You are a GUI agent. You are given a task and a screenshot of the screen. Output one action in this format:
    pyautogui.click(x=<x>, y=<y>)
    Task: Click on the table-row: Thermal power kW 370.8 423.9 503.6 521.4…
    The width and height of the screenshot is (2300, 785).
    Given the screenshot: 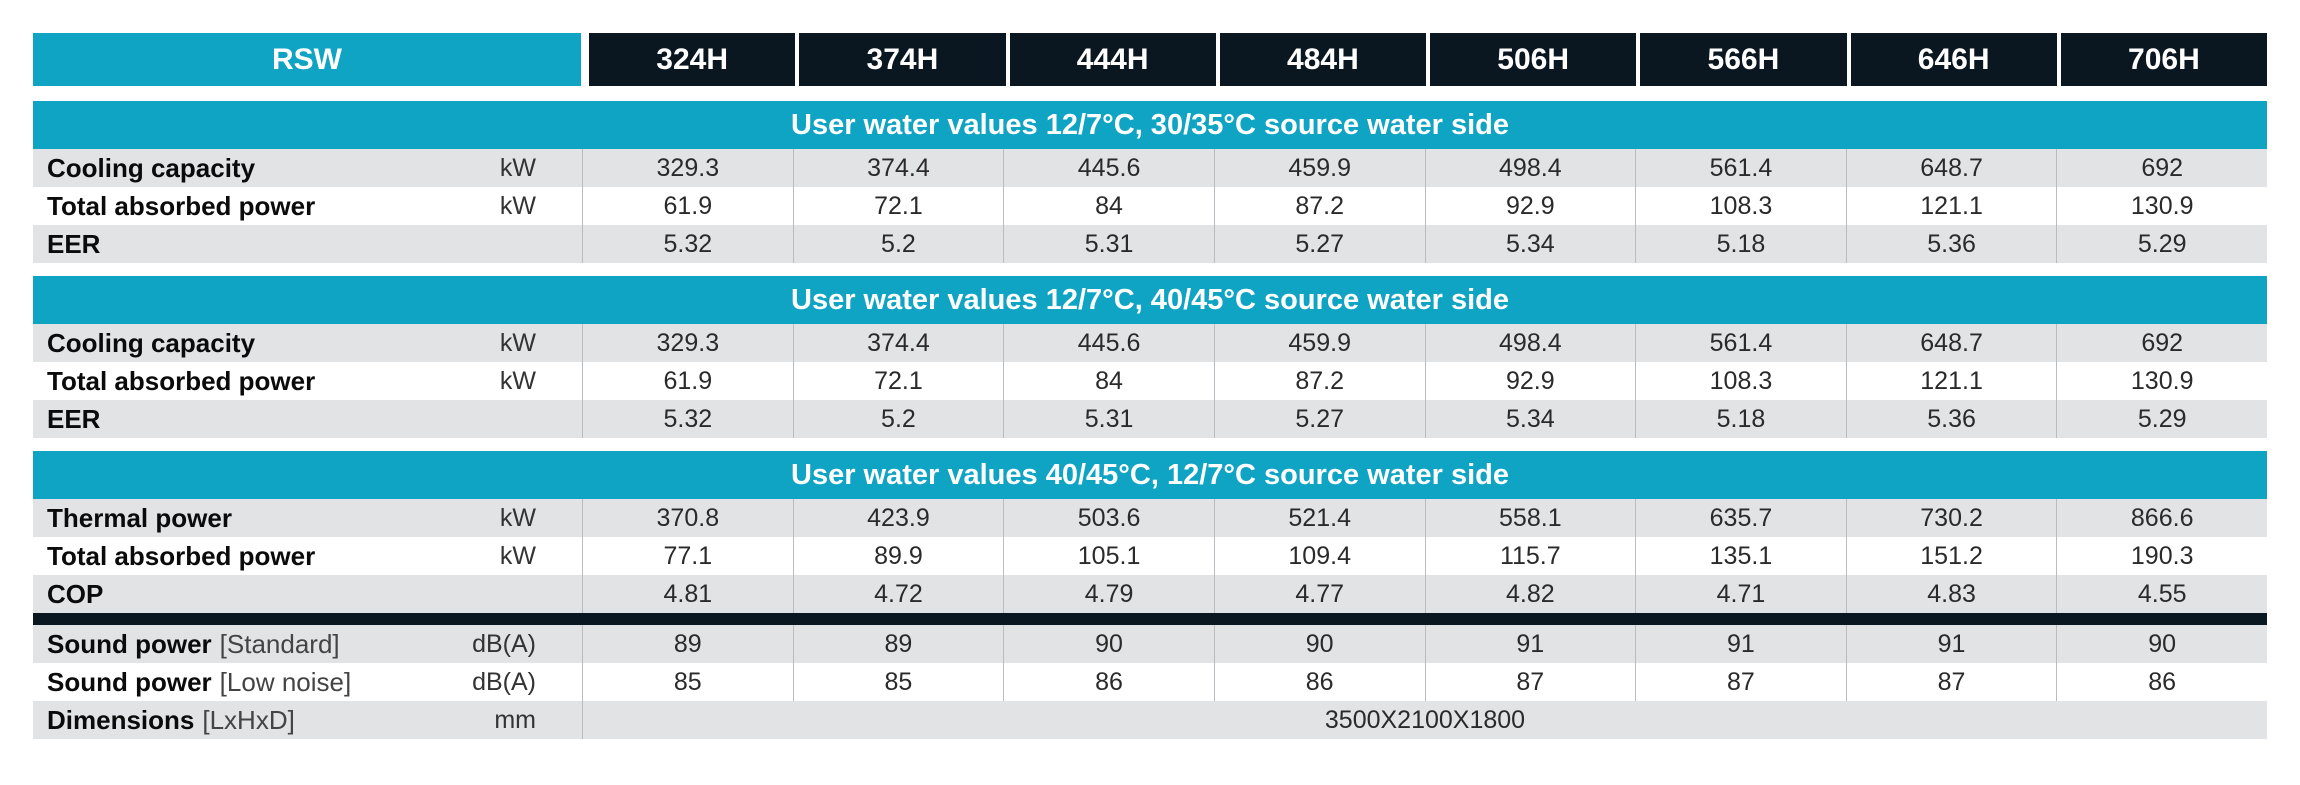 What is the action you would take?
    pyautogui.click(x=1150, y=518)
    